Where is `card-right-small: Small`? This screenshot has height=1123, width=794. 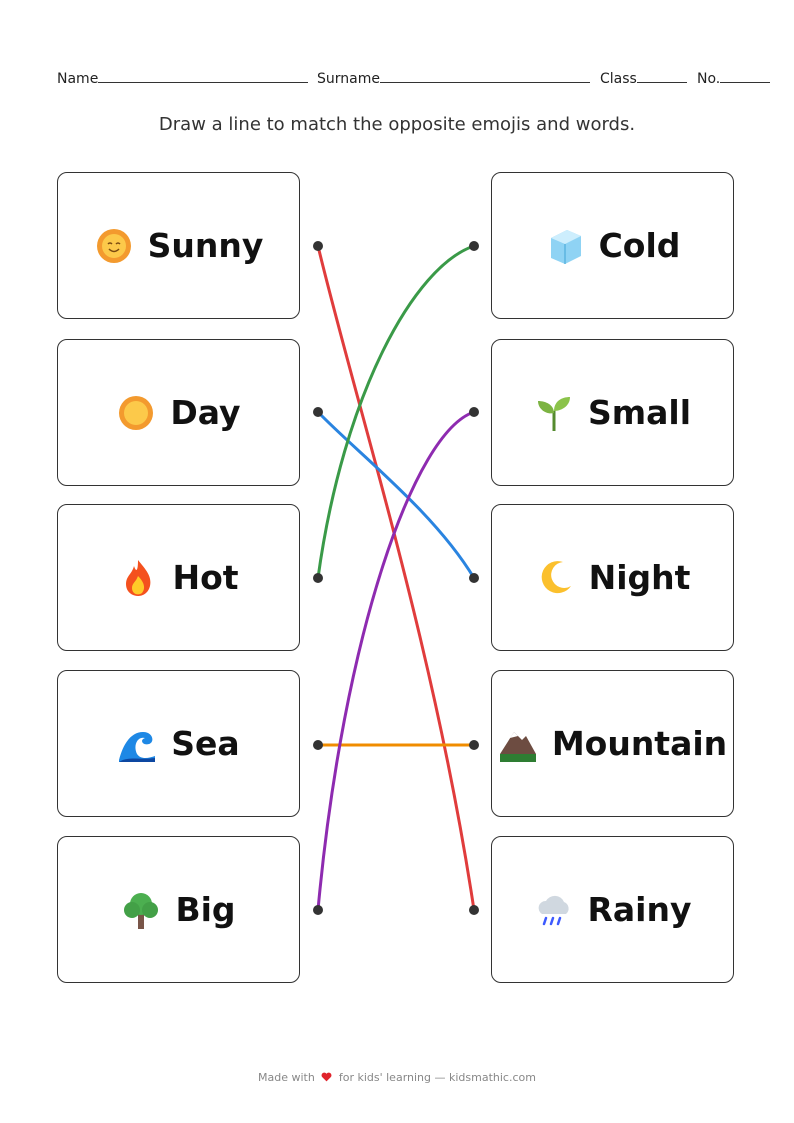 card-right-small: Small is located at coordinates (612, 412).